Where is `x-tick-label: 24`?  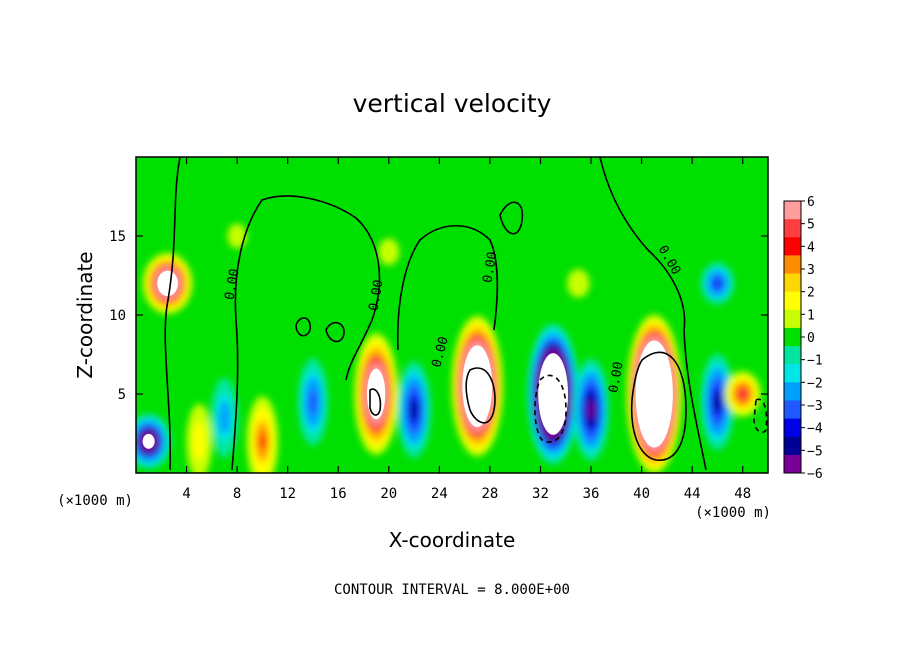 x-tick-label: 24 is located at coordinates (439, 494).